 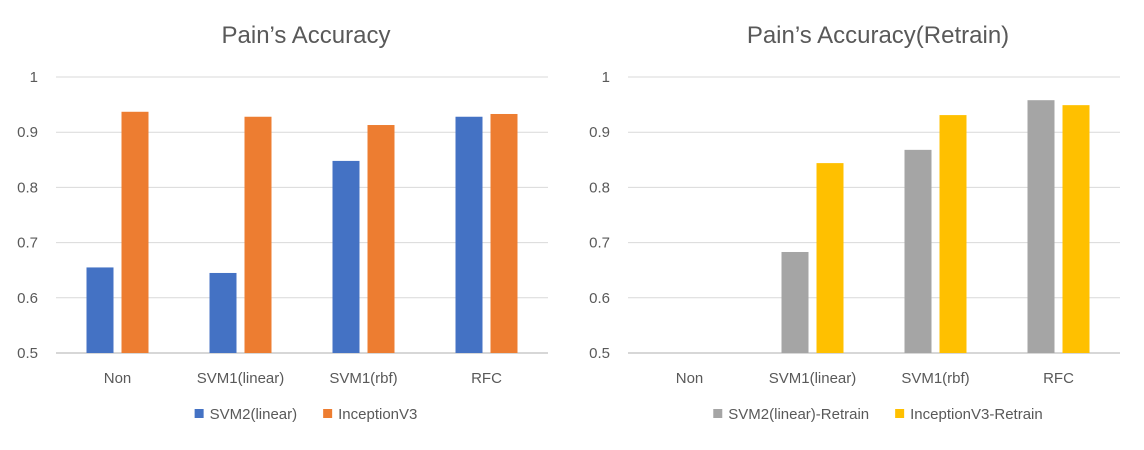 What do you see at coordinates (953, 234) in the screenshot?
I see `bar-inceptionv3-retrain-svm1-rbf` at bounding box center [953, 234].